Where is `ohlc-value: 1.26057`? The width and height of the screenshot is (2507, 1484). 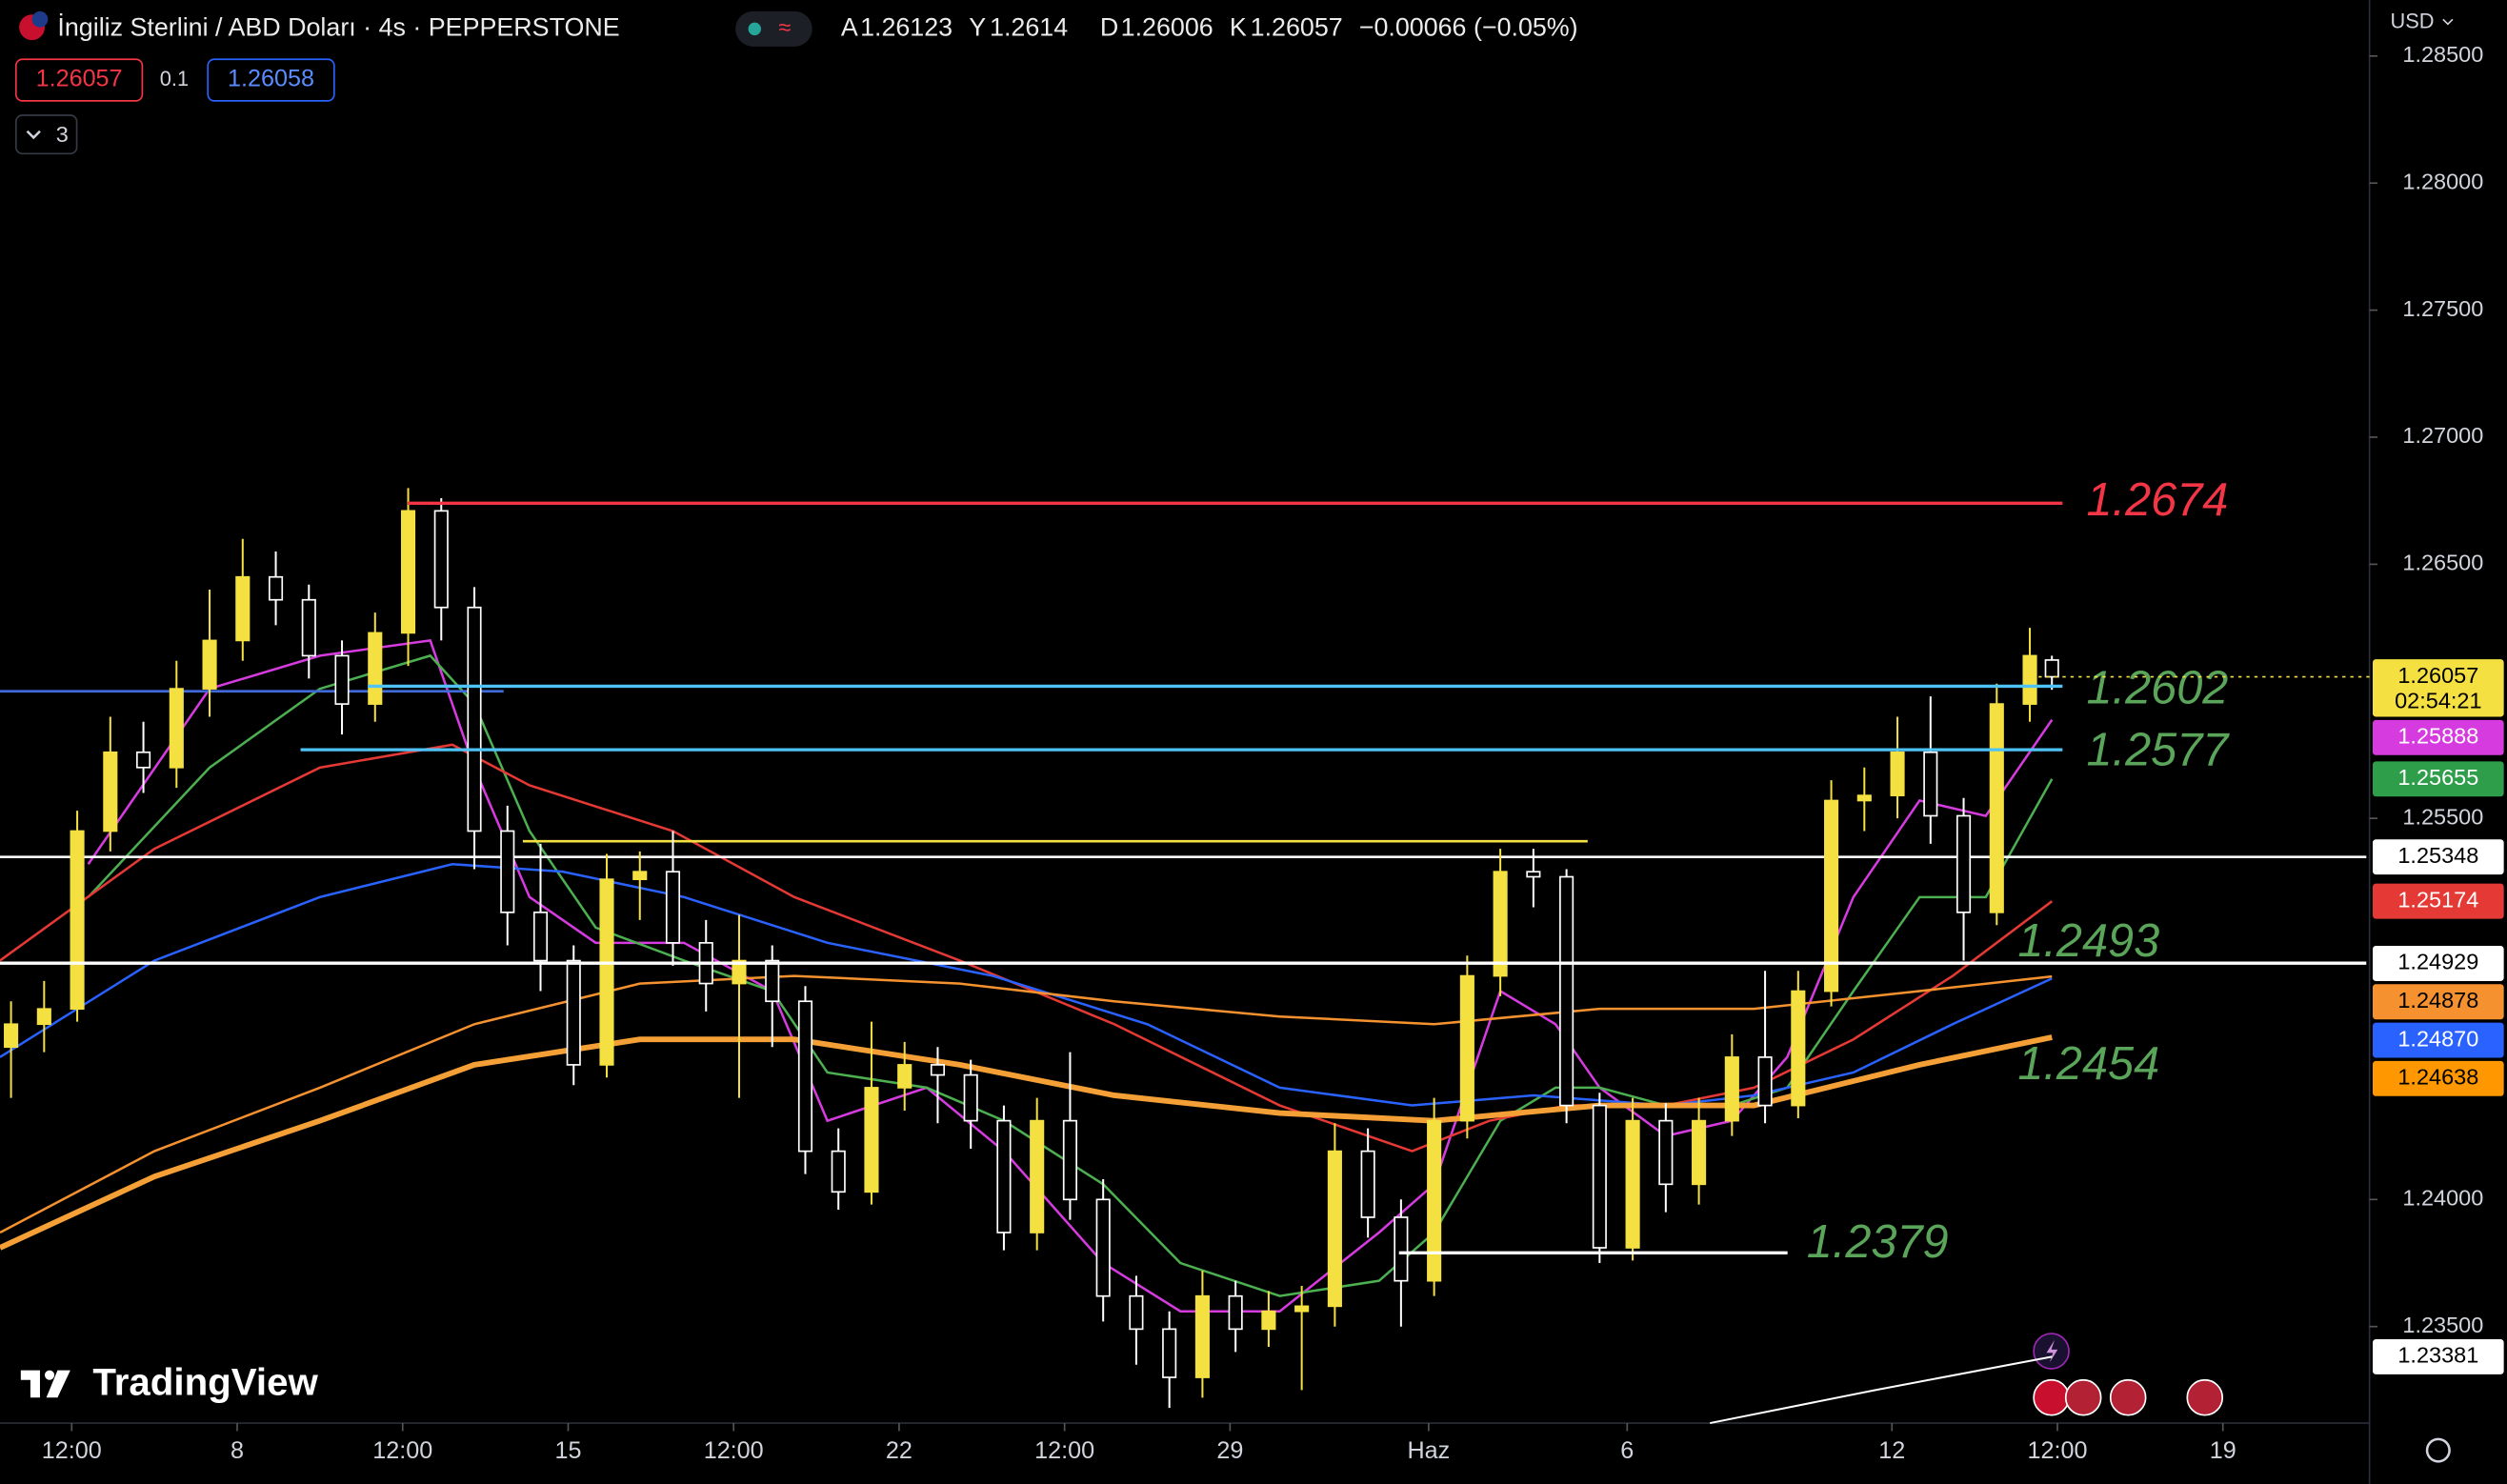
ohlc-value: 1.26057 is located at coordinates (1297, 27).